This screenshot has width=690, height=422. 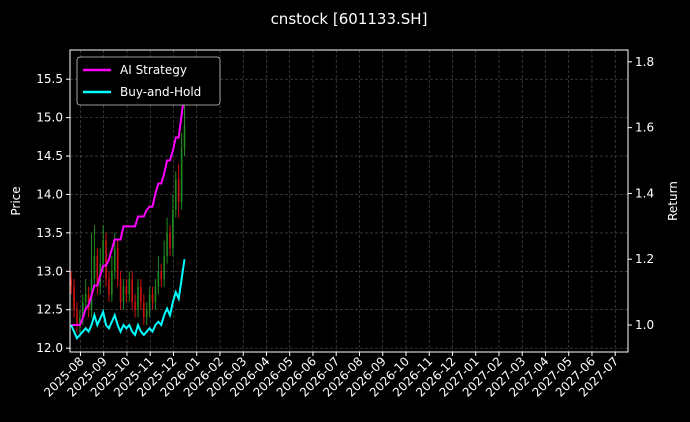 I want to click on y2-tick-label: 1.6, so click(x=644, y=128).